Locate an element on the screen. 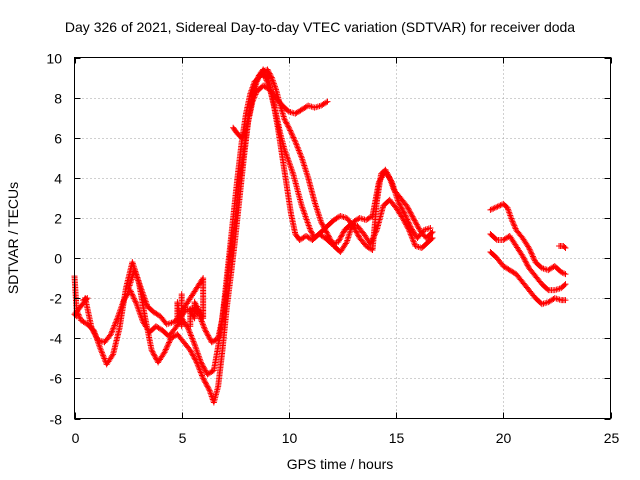 This screenshot has width=640, height=480. y-tick-label: -4 is located at coordinates (56, 339).